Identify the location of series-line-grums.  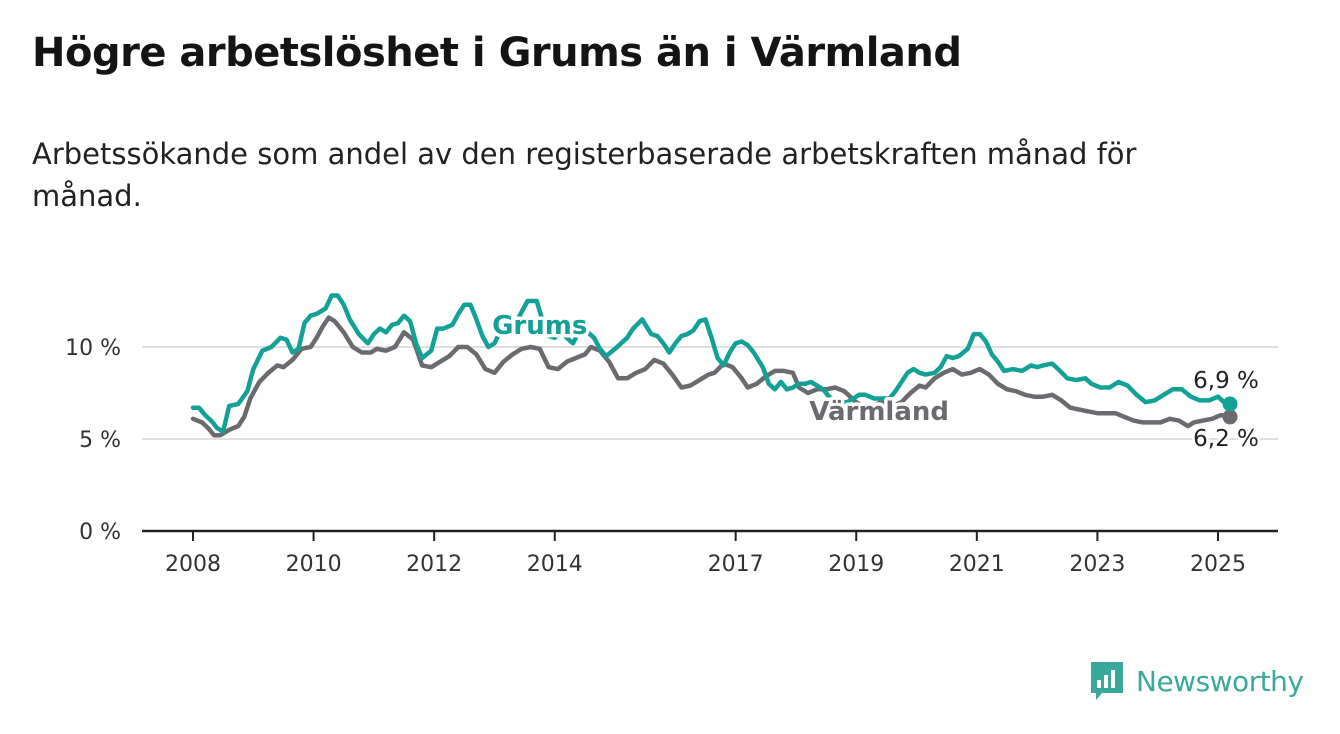
(711, 363).